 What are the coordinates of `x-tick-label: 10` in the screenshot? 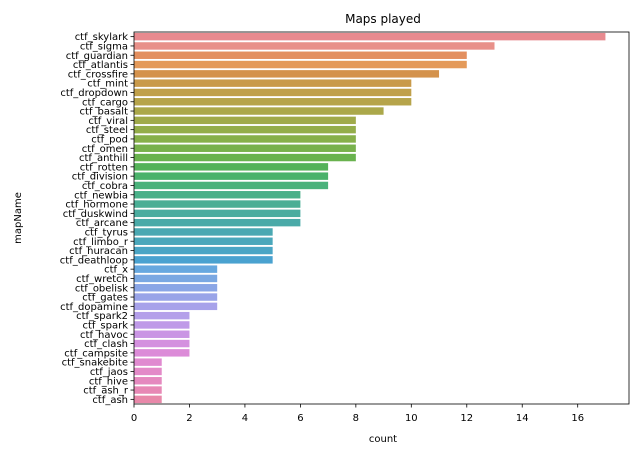 It's located at (411, 418).